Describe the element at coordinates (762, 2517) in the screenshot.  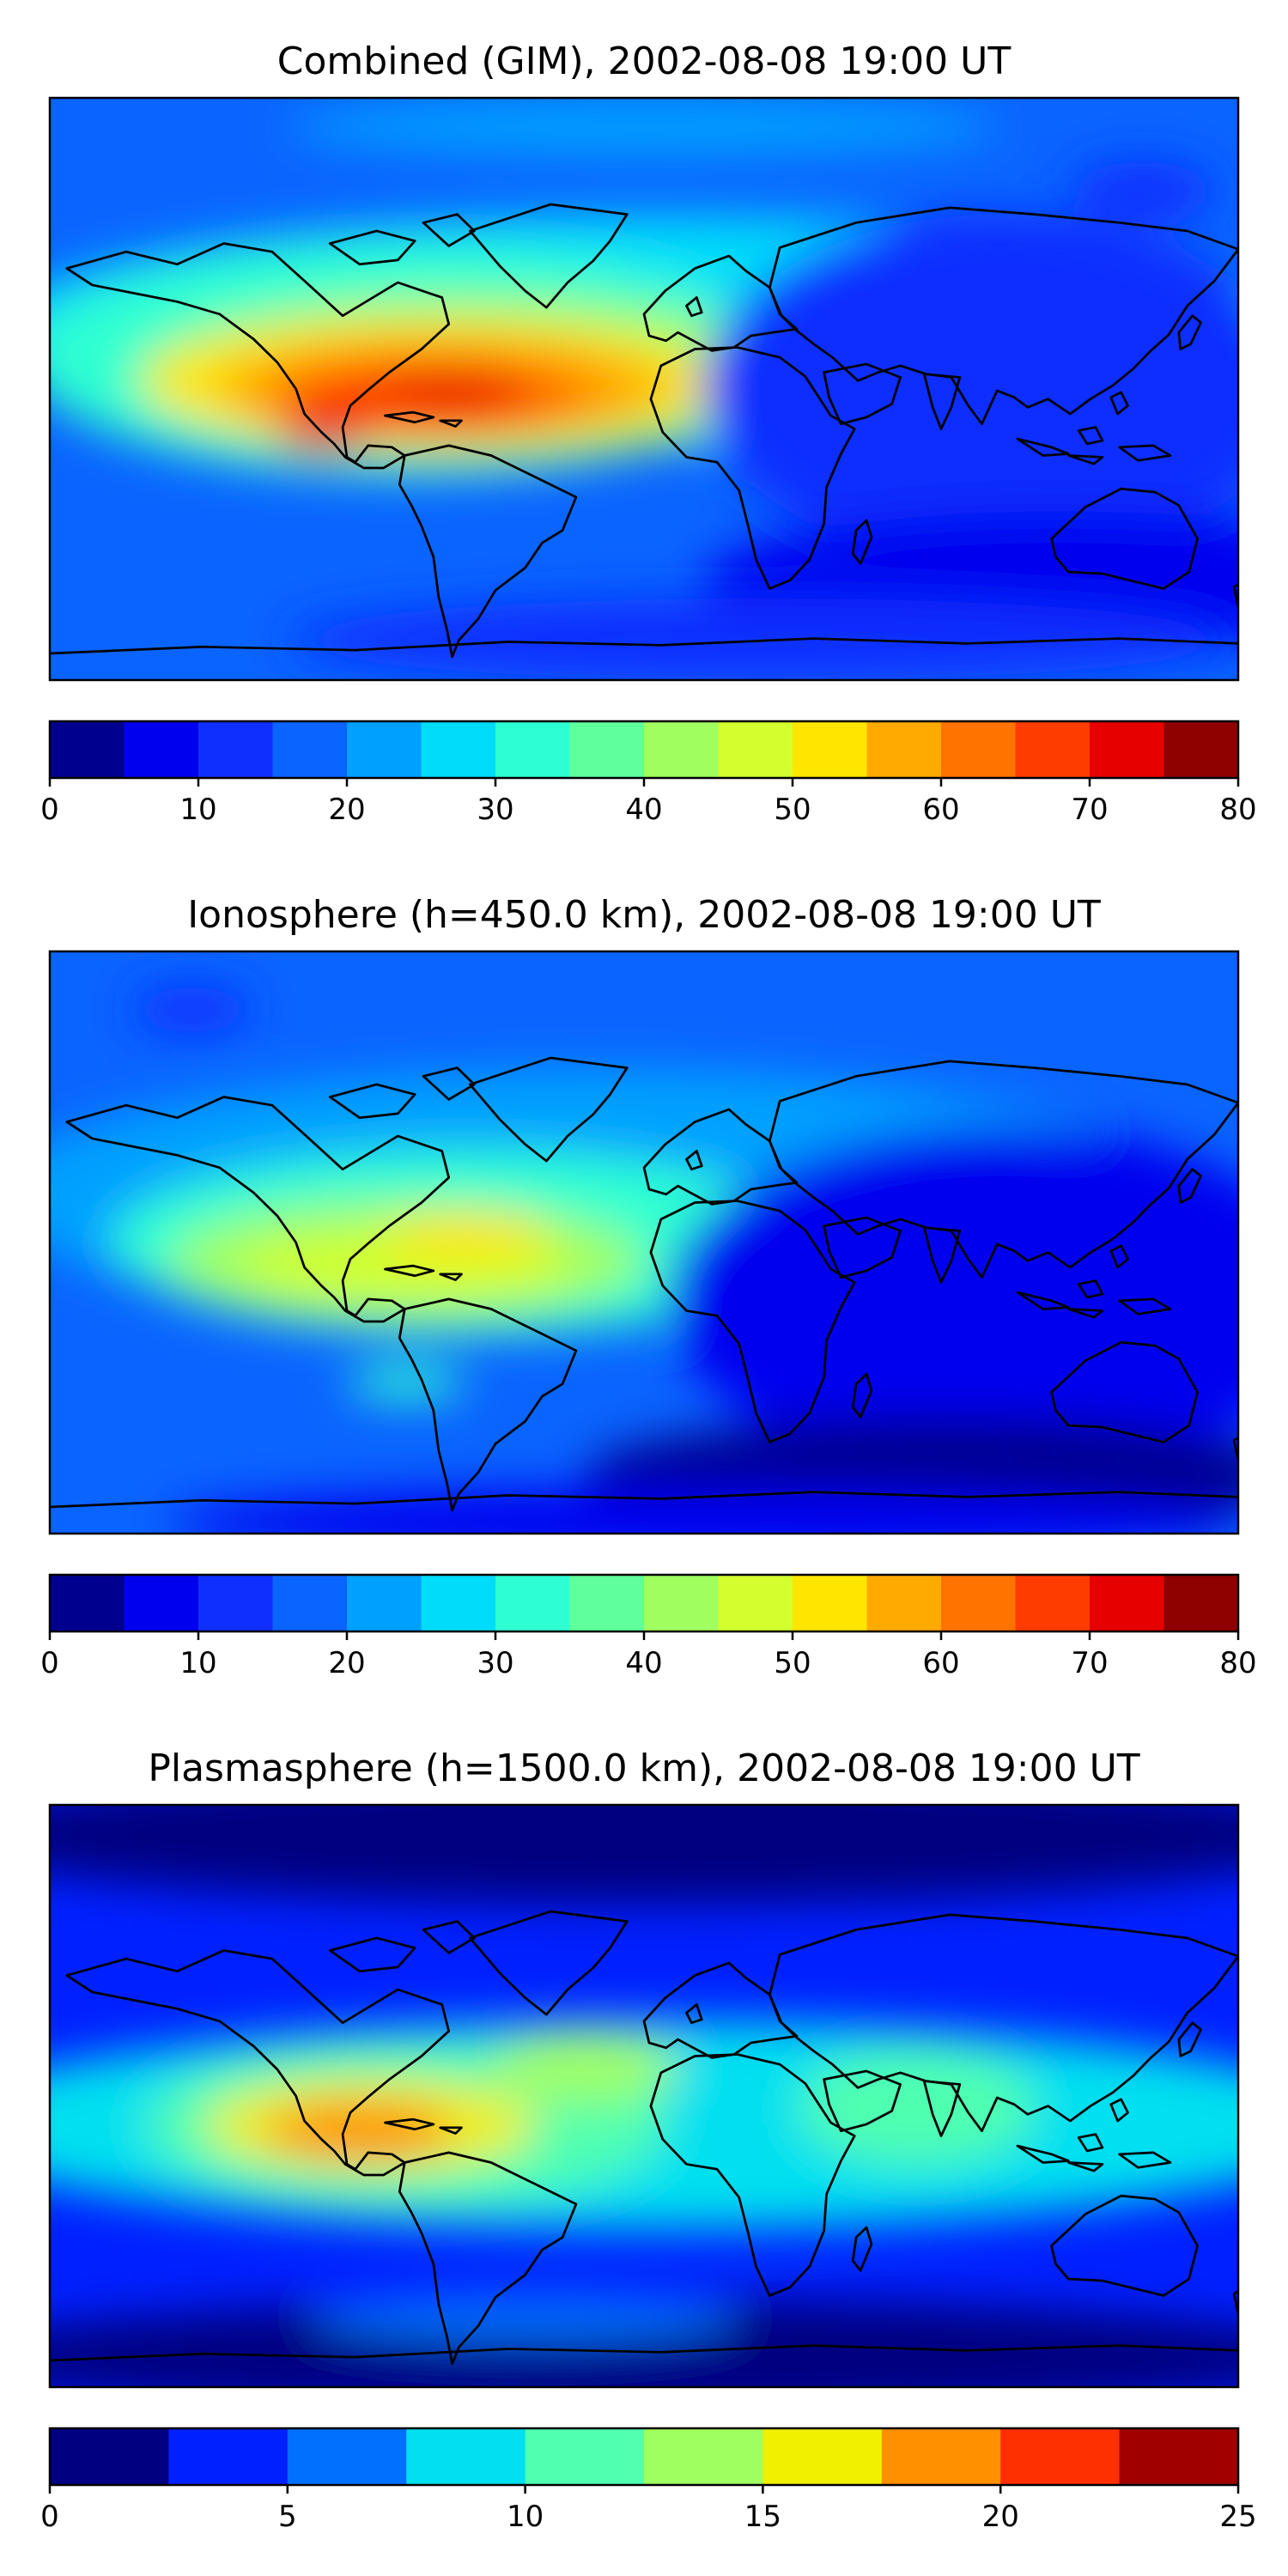
I see `colorbar-tick-label: 15` at that location.